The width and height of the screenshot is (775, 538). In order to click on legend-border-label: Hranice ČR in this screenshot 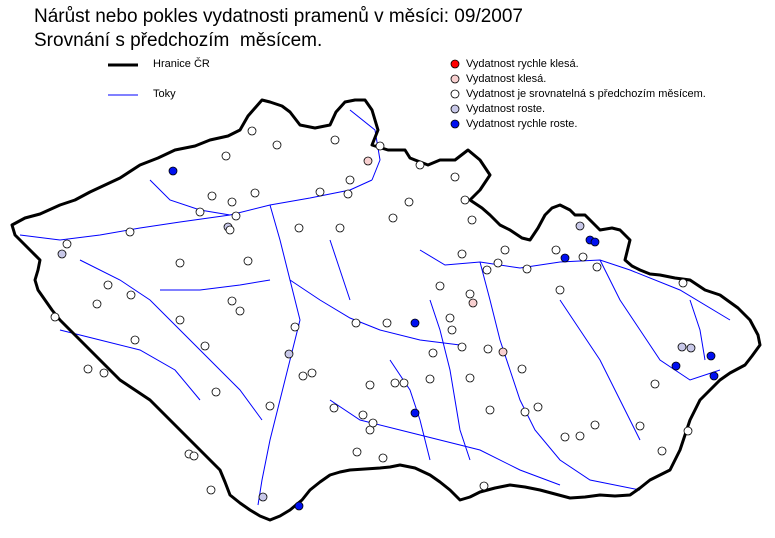, I will do `click(181, 64)`.